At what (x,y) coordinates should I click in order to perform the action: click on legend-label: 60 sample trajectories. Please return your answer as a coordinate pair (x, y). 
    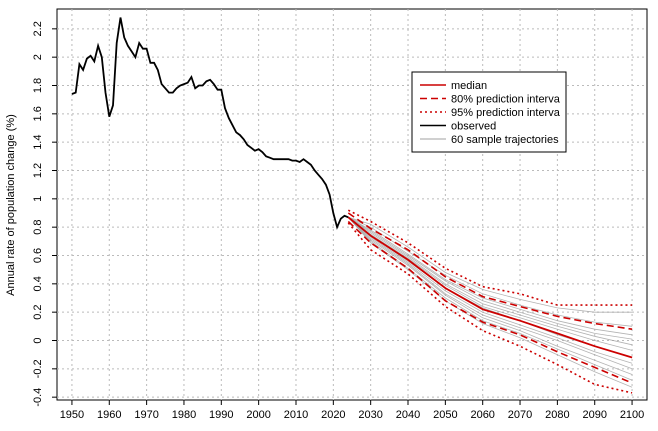
    Looking at the image, I should click on (505, 140).